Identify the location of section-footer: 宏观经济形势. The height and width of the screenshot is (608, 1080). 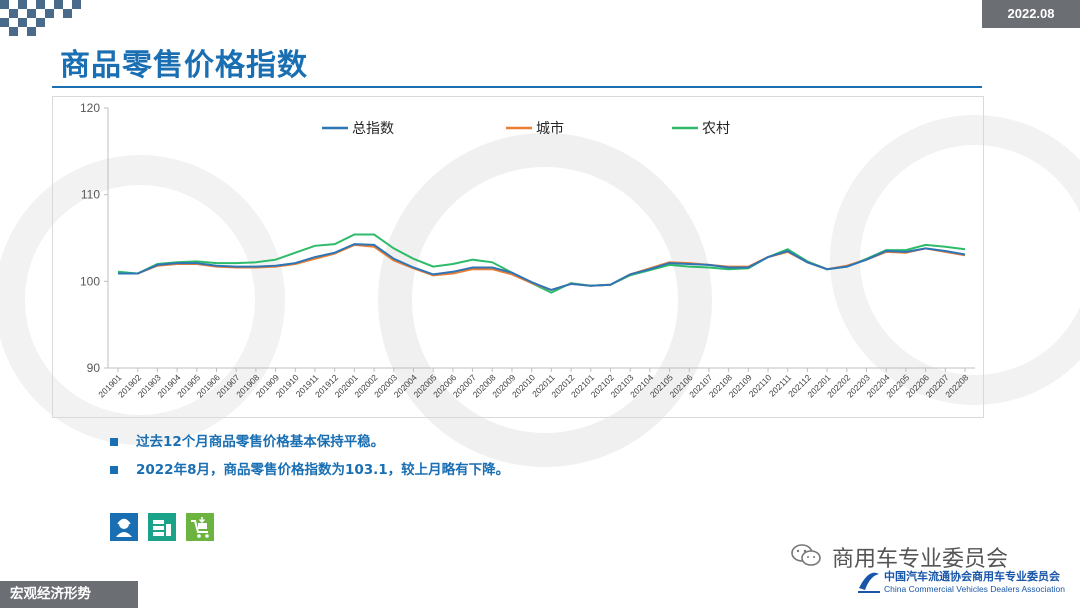
(69, 594).